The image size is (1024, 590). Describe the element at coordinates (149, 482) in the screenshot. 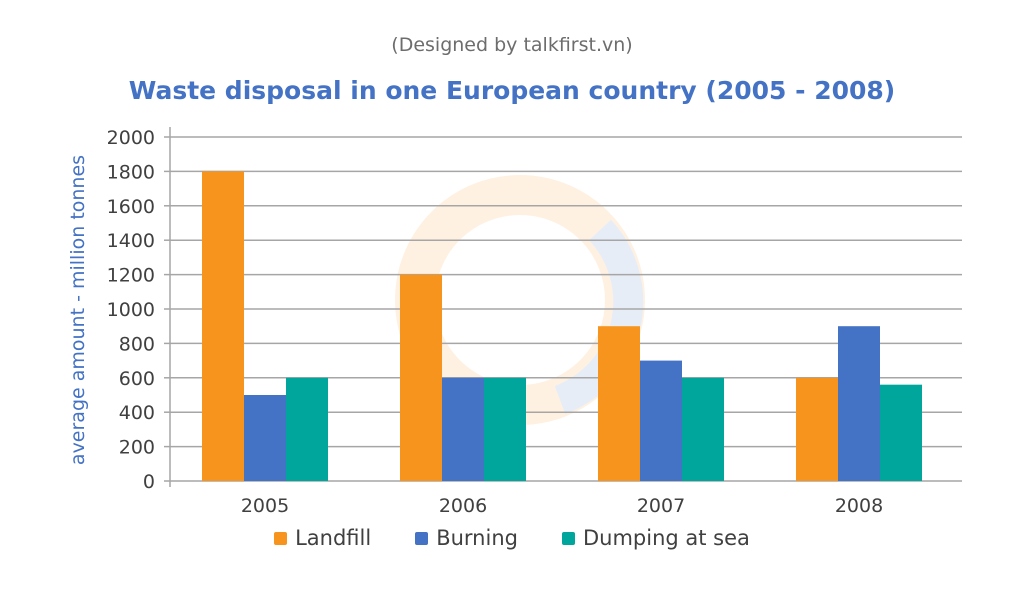

I see `y-tick-label: 0` at that location.